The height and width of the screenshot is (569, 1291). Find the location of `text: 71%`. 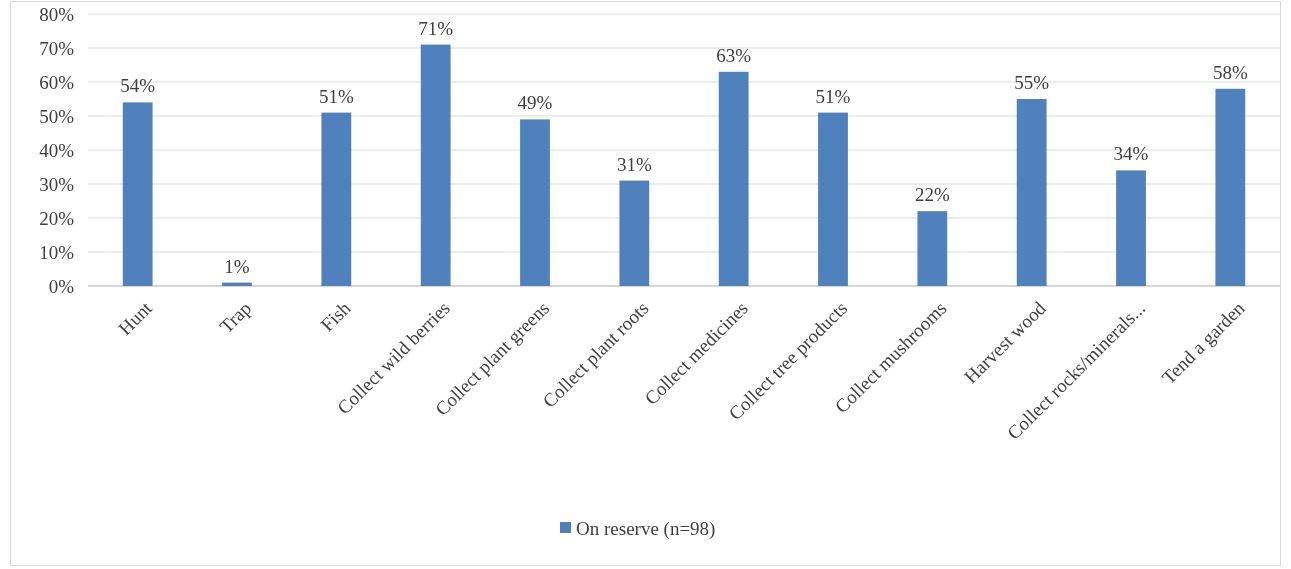

text: 71% is located at coordinates (436, 28).